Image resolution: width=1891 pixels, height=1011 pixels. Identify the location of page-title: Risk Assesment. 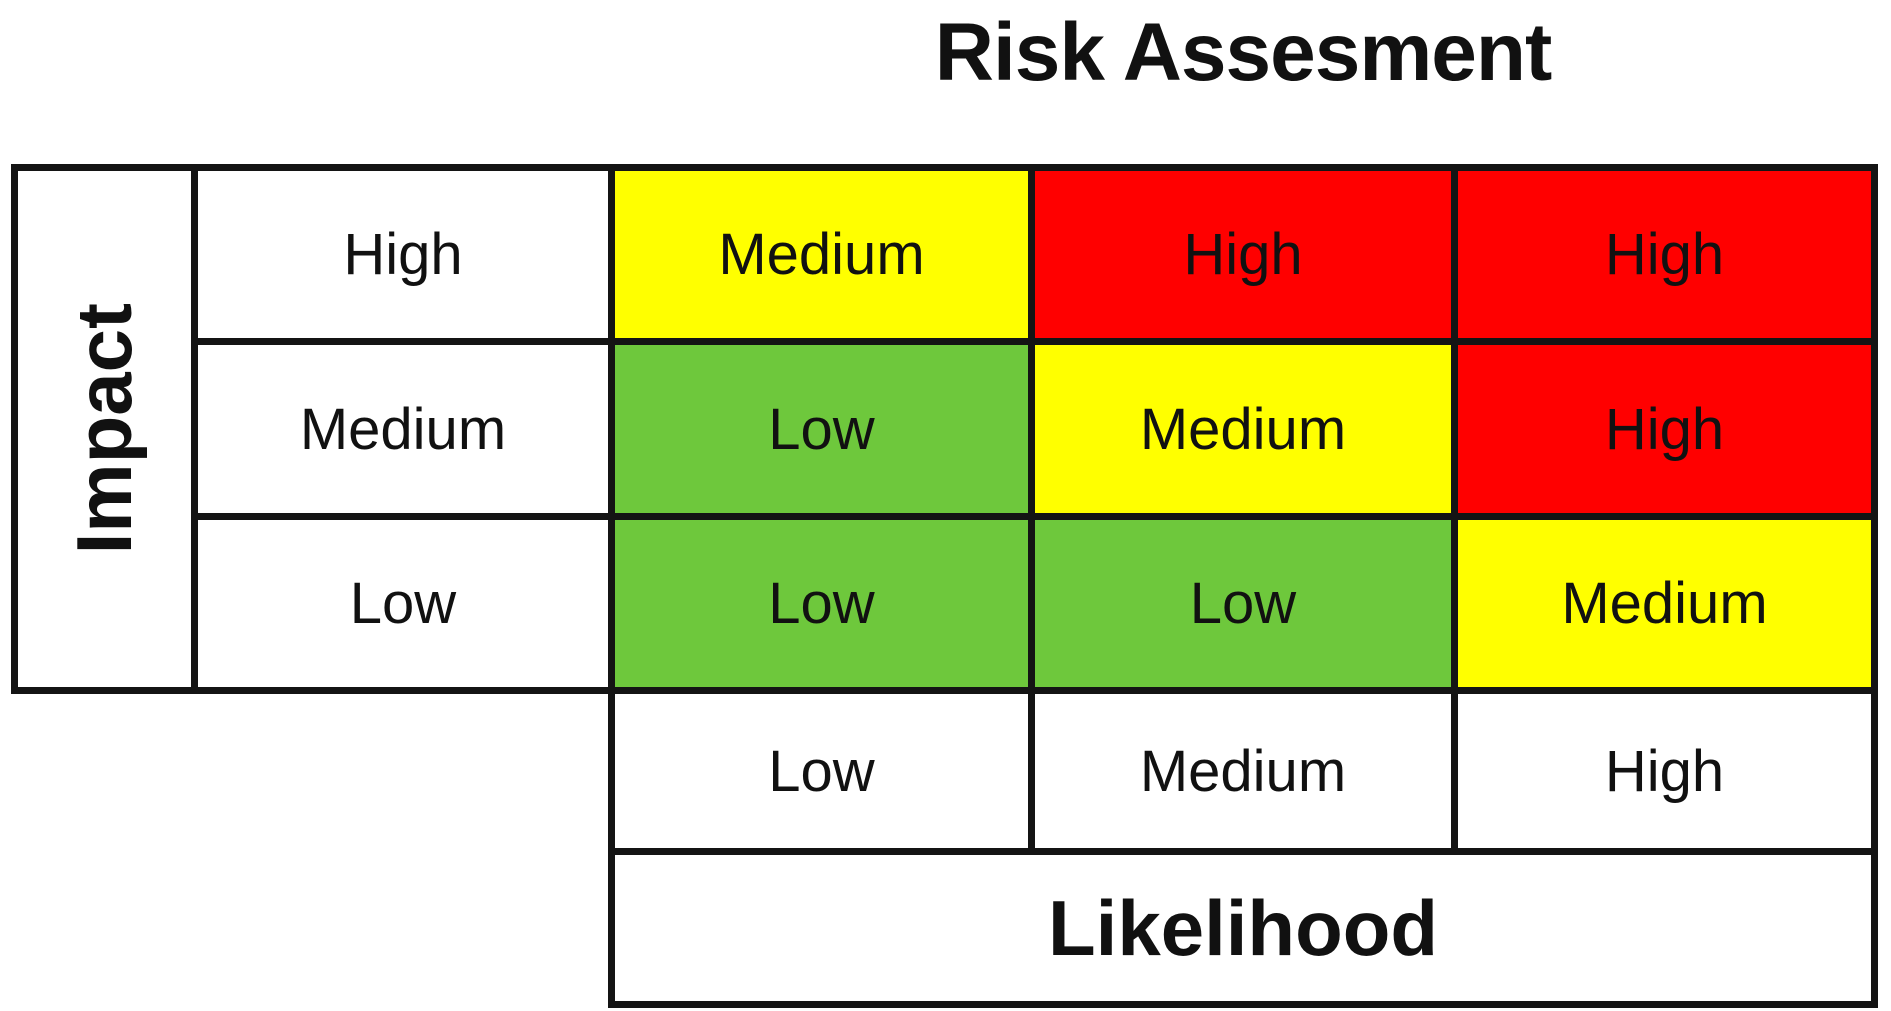
(1243, 52).